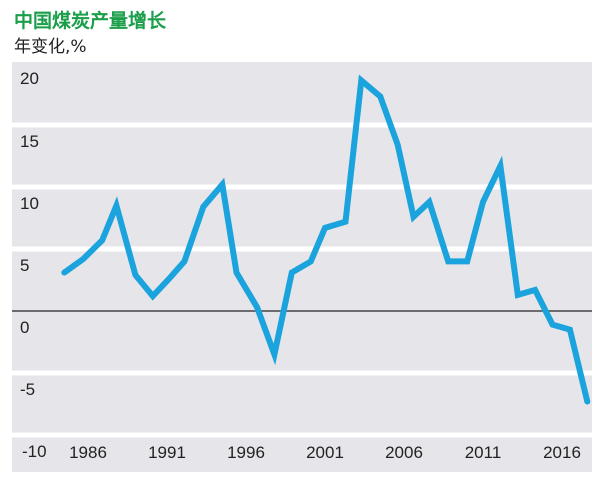  What do you see at coordinates (88, 452) in the screenshot?
I see `x-tick-label: 1986` at bounding box center [88, 452].